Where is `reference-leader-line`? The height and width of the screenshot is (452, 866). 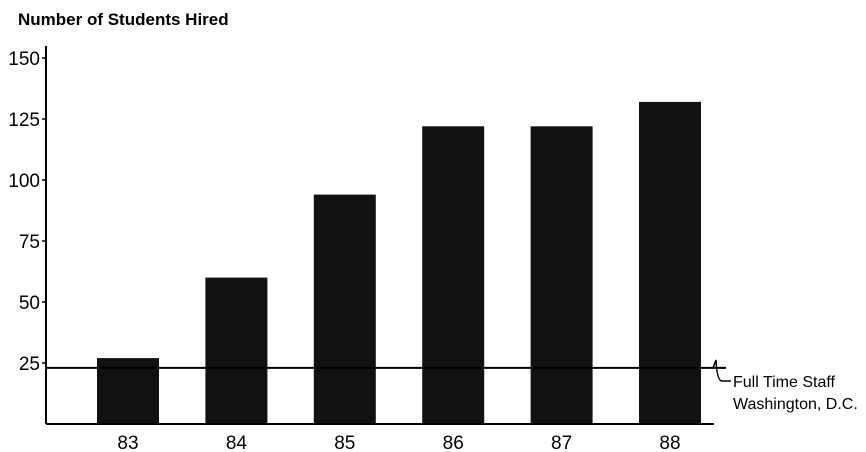
reference-leader-line is located at coordinates (721, 370).